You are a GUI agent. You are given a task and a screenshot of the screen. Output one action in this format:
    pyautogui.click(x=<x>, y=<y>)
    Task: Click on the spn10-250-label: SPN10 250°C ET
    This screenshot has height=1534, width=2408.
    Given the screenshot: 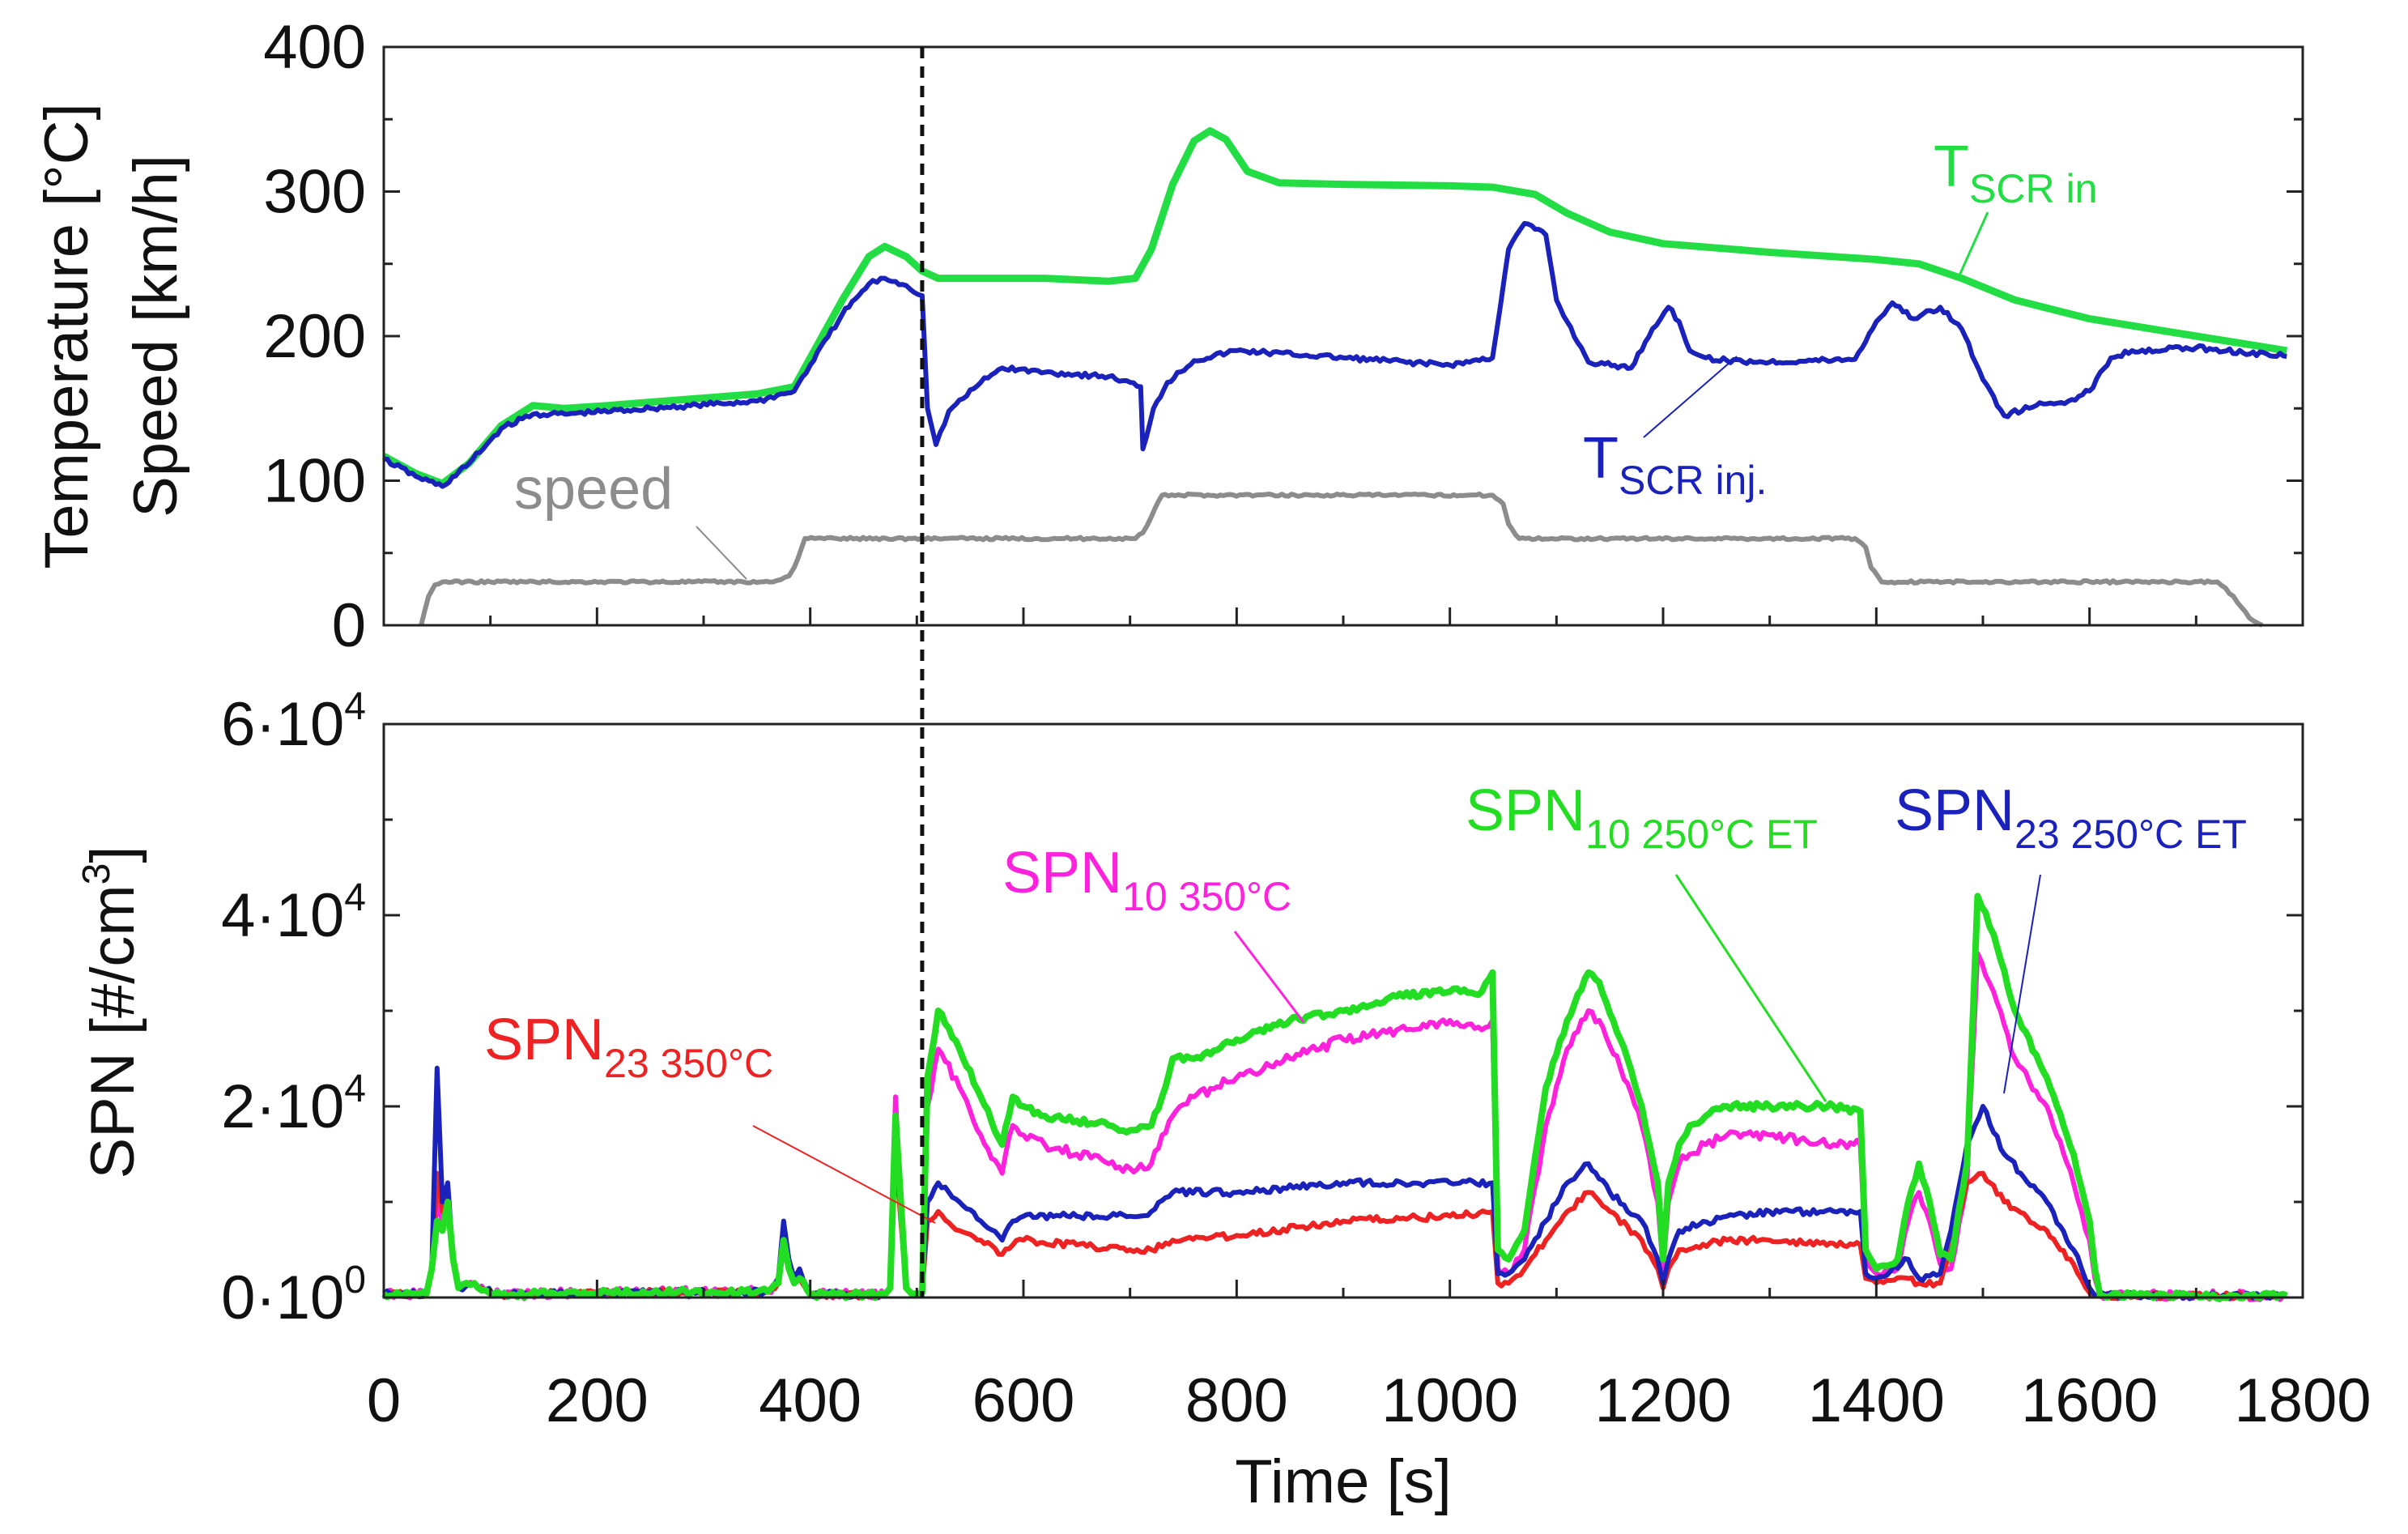 What is the action you would take?
    pyautogui.click(x=1642, y=818)
    